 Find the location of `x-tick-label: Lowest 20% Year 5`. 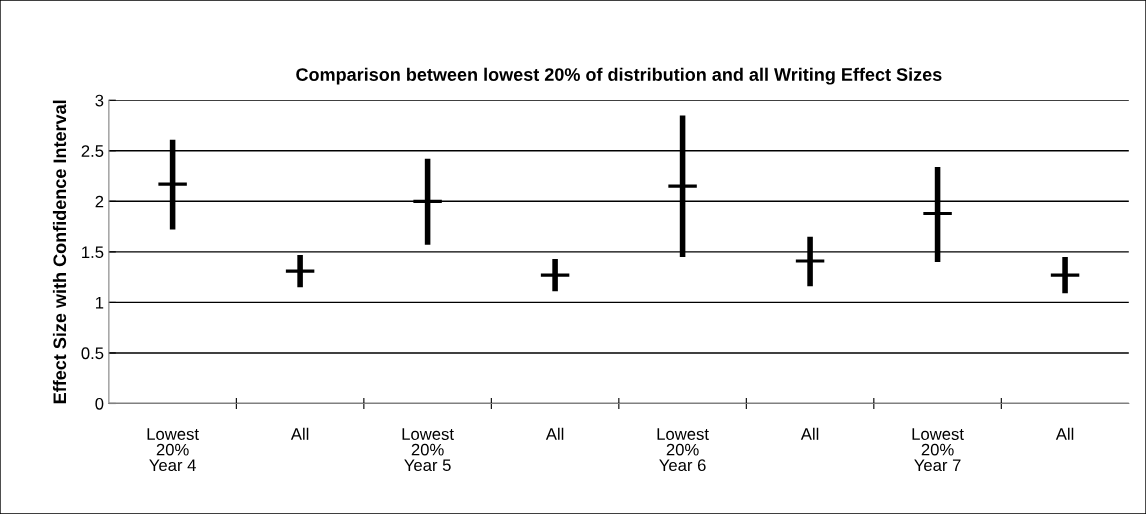

x-tick-label: Lowest 20% Year 5 is located at coordinates (428, 450).